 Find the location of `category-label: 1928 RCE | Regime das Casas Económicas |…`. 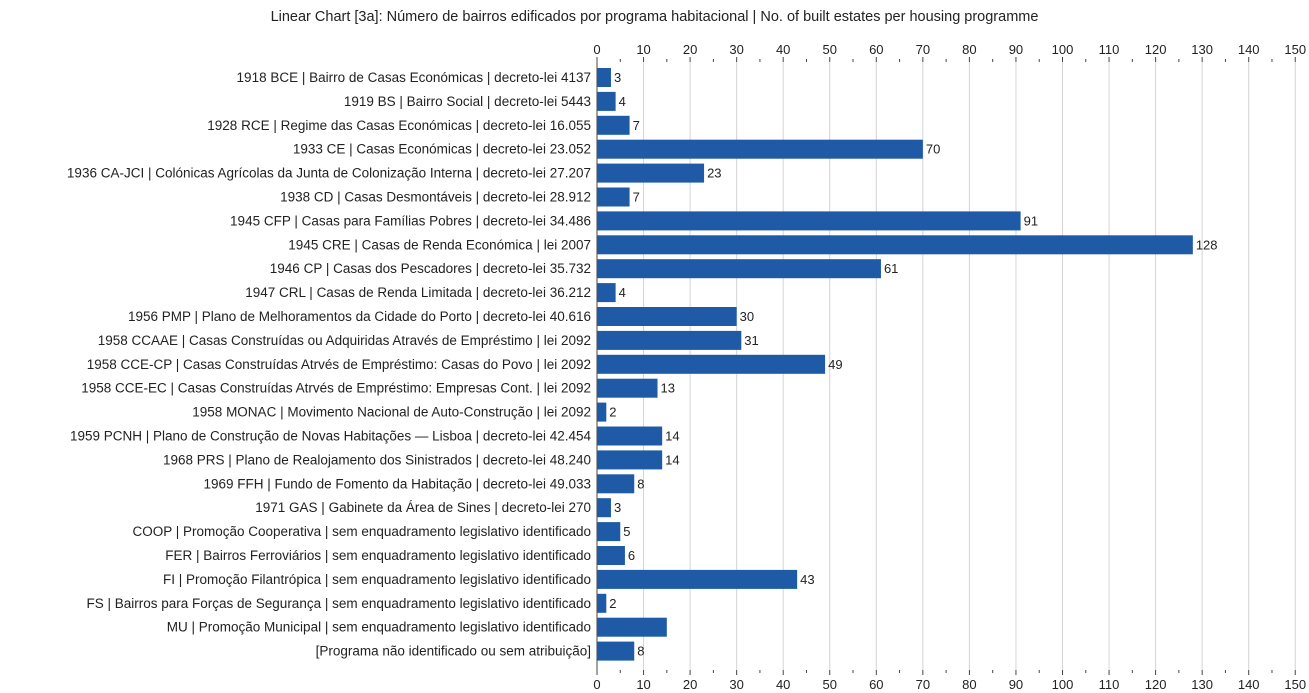

category-label: 1928 RCE | Regime das Casas Económicas |… is located at coordinates (399, 125).